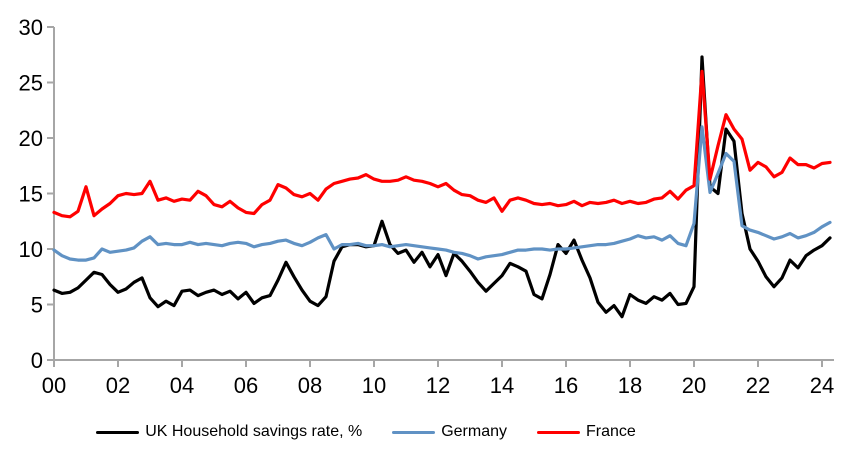  I want to click on x-tick-label: 04, so click(182, 385).